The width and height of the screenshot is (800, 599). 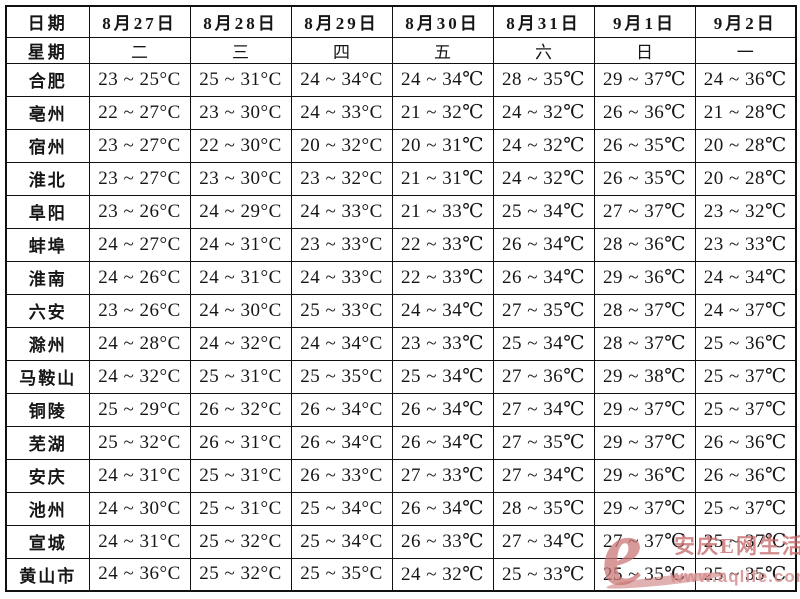 I want to click on temp-cell: 21 ~ 31℃, so click(x=442, y=178).